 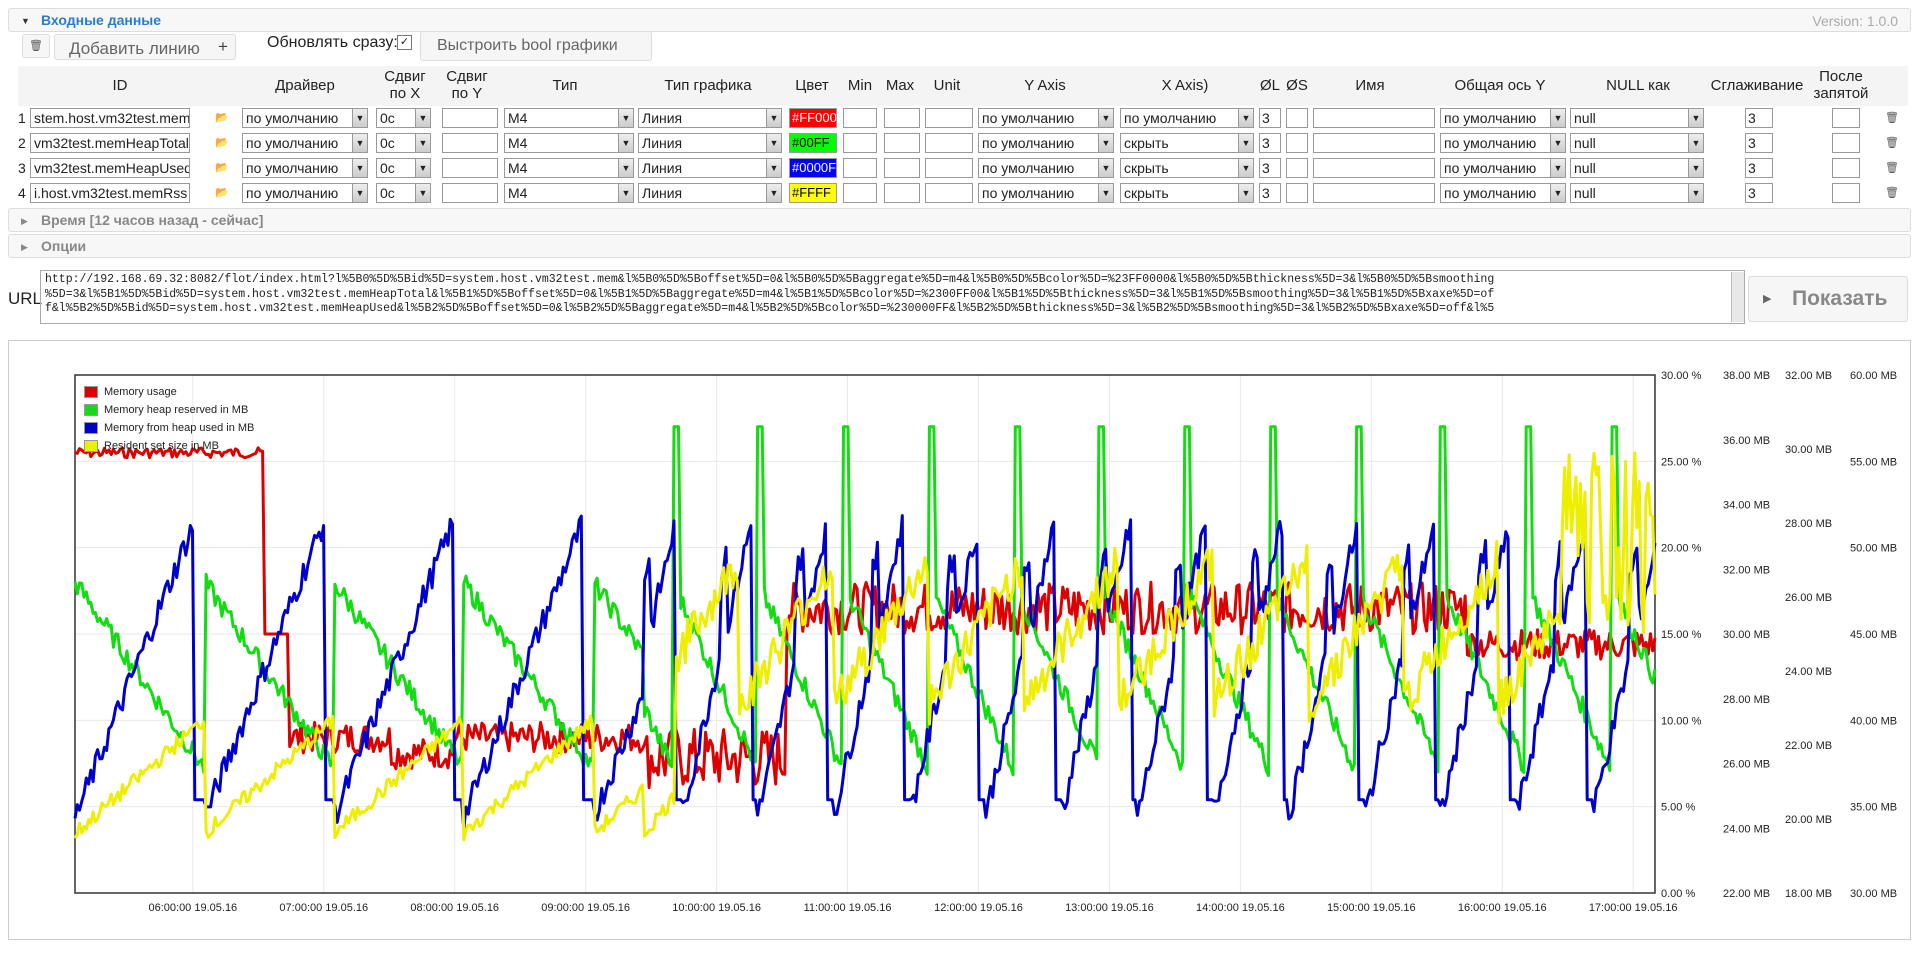 What do you see at coordinates (36, 46) in the screenshot?
I see `delete-all-button: 🗑` at bounding box center [36, 46].